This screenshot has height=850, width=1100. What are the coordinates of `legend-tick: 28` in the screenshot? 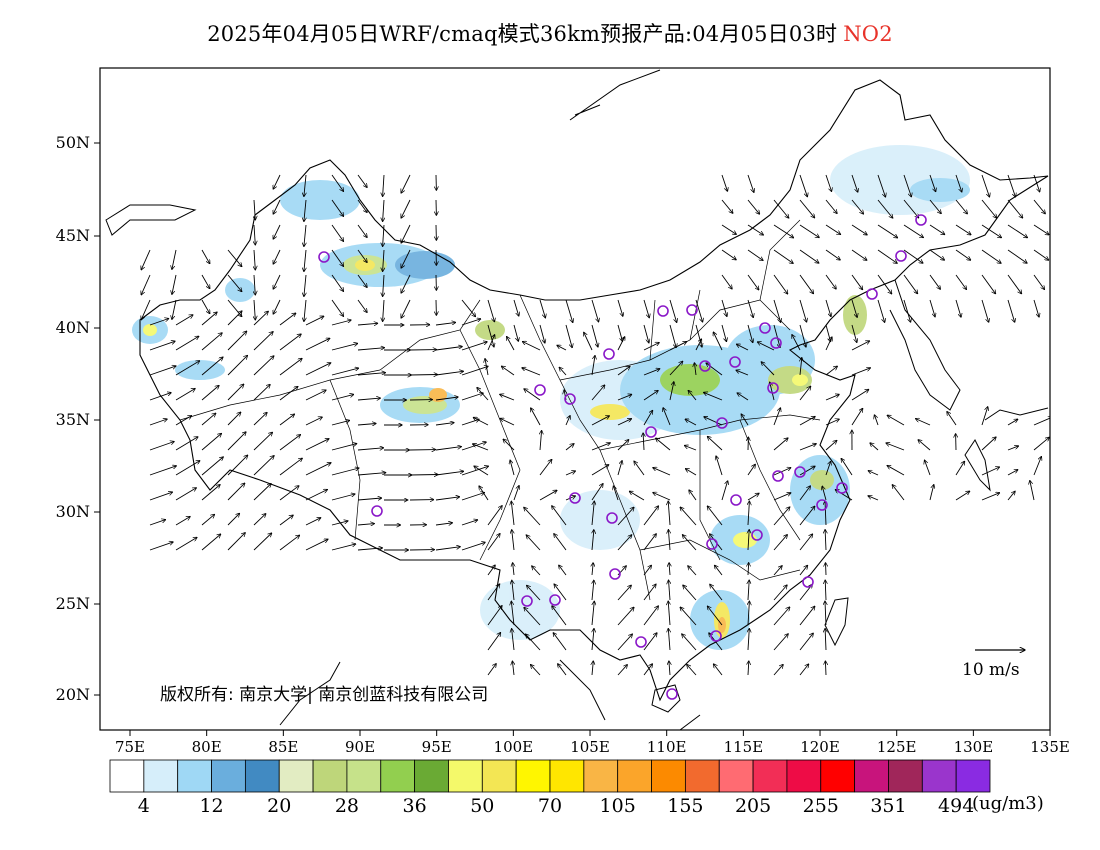 It's located at (347, 806).